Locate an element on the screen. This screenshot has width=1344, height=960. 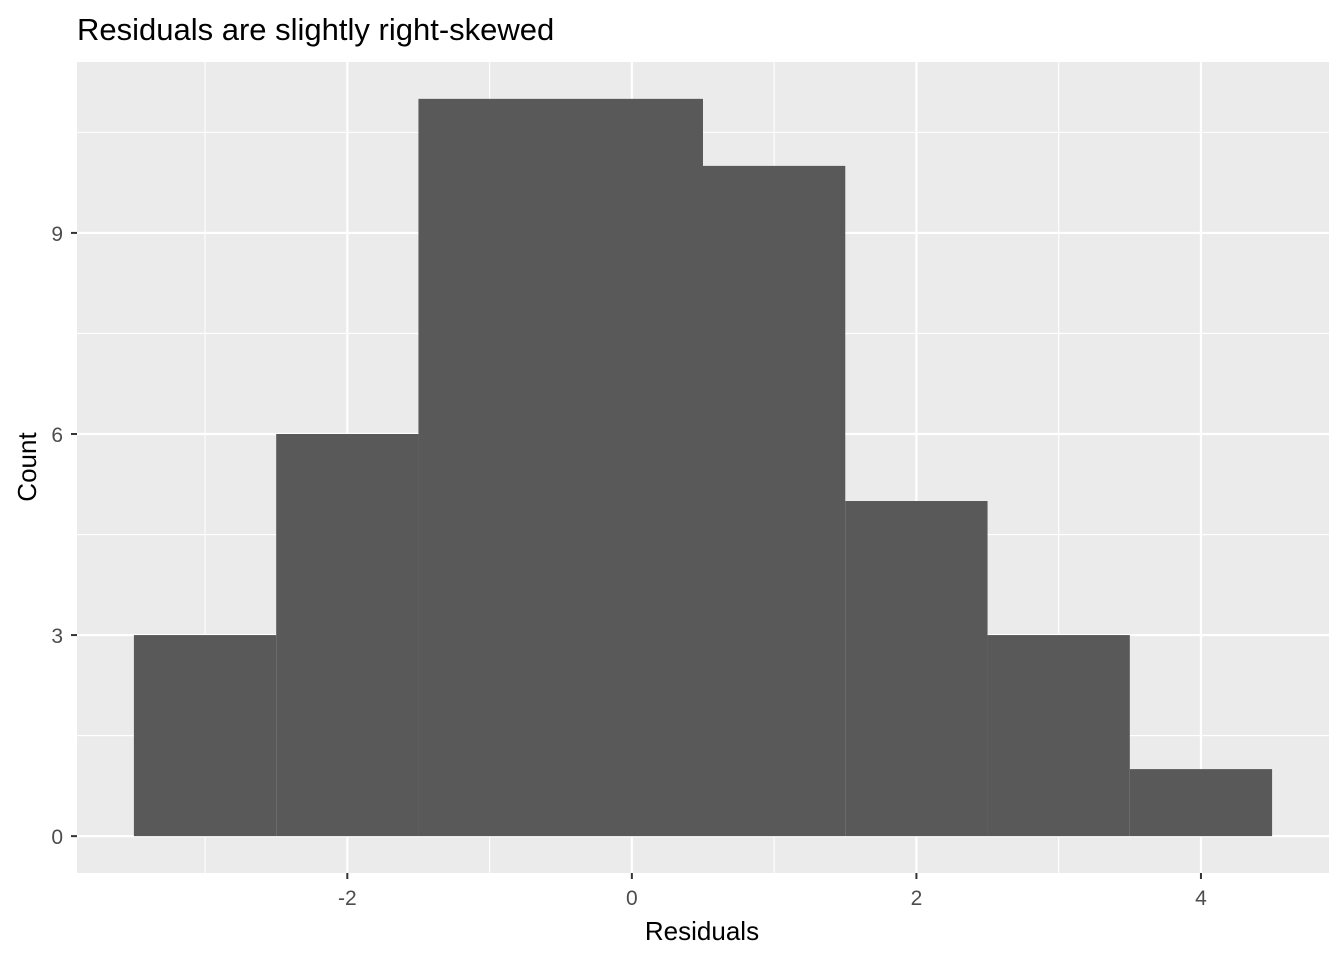
x-tick-label: 4 is located at coordinates (1201, 898).